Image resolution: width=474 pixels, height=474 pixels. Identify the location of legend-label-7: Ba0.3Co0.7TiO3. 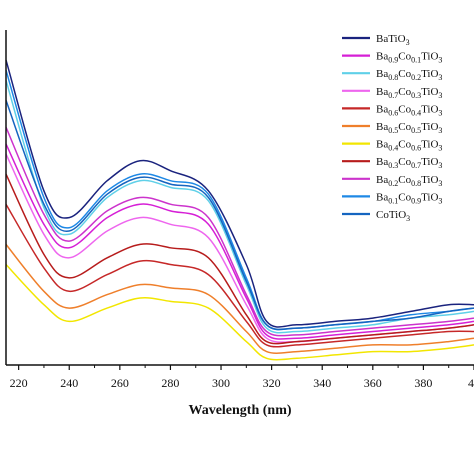
(409, 163).